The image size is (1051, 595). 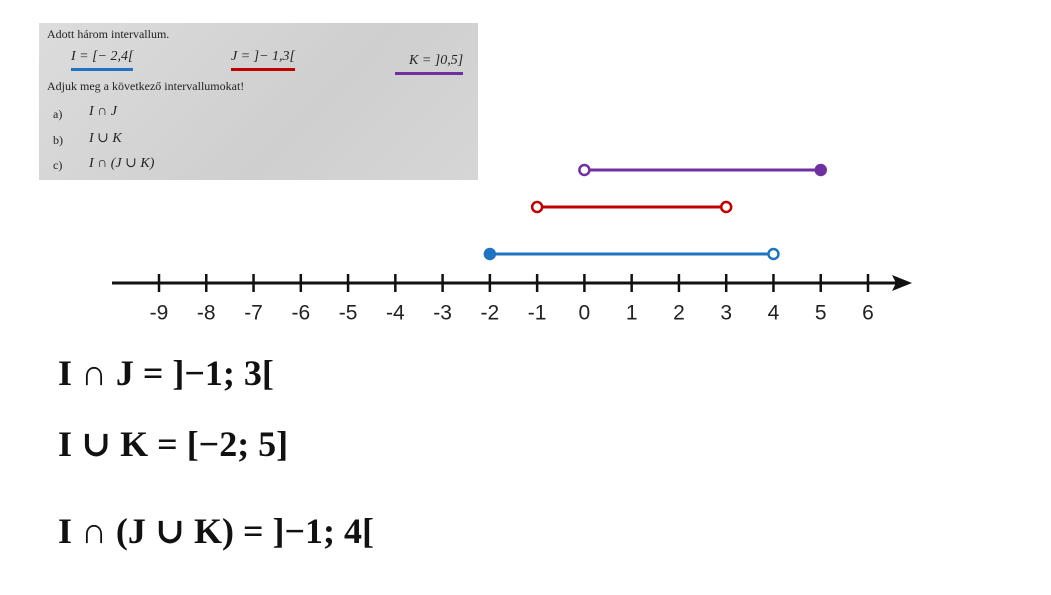 I want to click on interval-def: J = ]− 1,3[, so click(x=263, y=60).